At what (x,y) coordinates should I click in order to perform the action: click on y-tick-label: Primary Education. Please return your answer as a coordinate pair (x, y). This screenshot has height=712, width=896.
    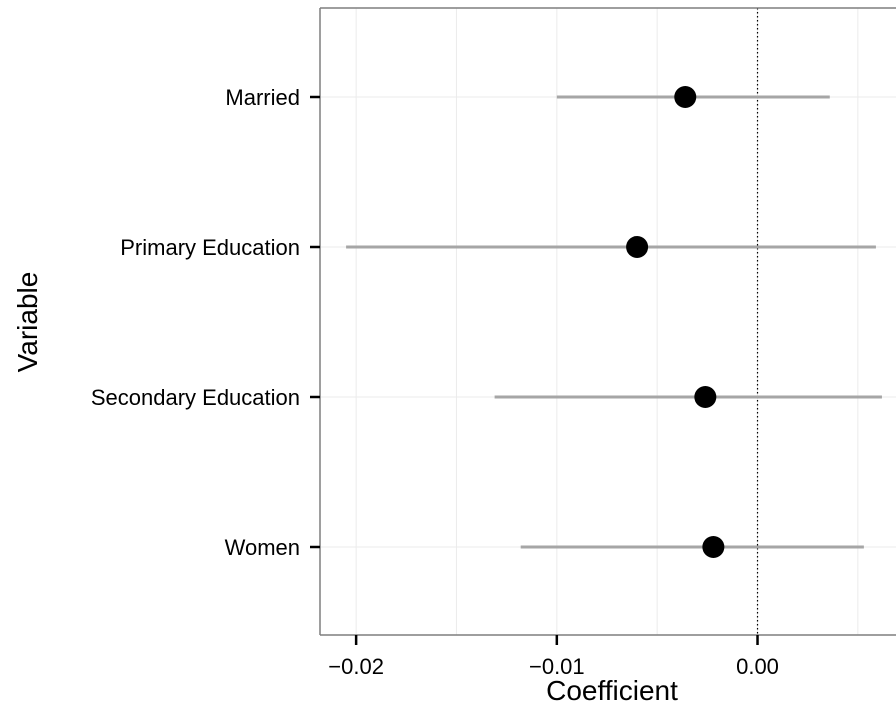
    Looking at the image, I should click on (210, 247).